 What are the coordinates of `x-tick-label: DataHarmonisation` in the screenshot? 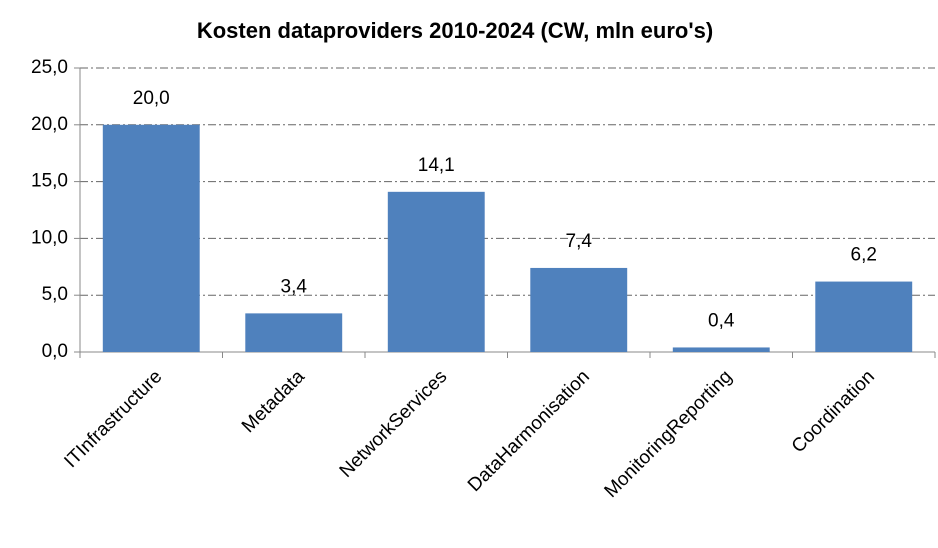 It's located at (529, 431).